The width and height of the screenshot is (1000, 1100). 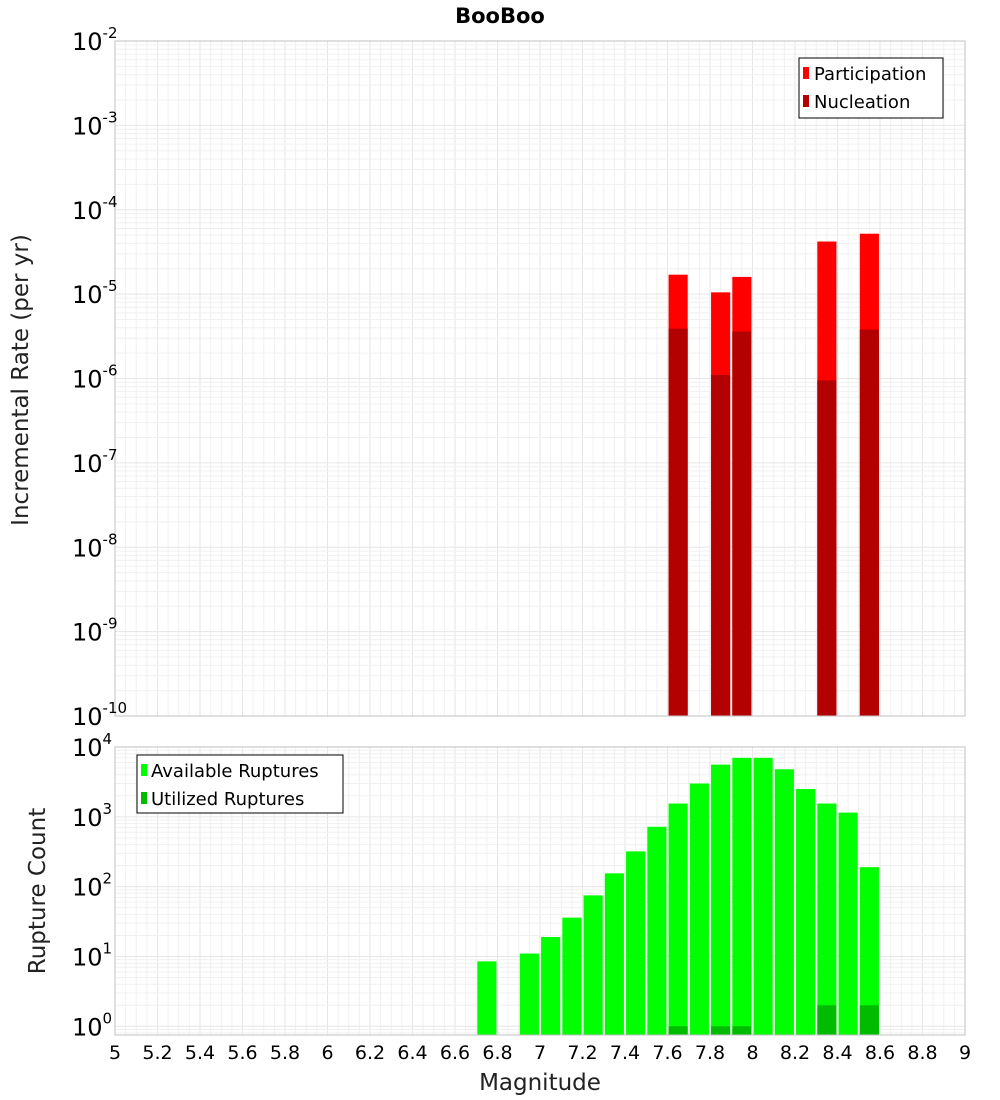 What do you see at coordinates (965, 1053) in the screenshot?
I see `x-tick-label: 9` at bounding box center [965, 1053].